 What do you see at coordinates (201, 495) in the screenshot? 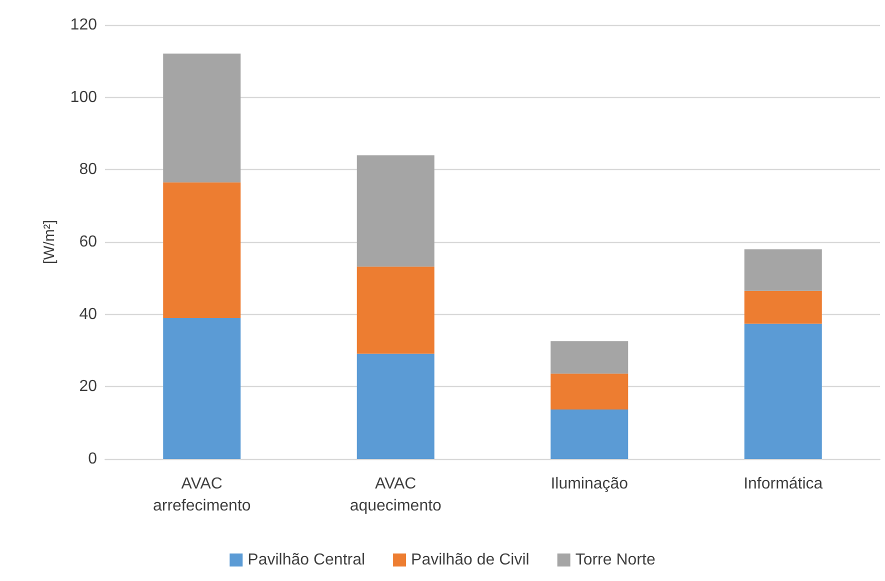
I see `x-tick-label: AVAC arrefecimento` at bounding box center [201, 495].